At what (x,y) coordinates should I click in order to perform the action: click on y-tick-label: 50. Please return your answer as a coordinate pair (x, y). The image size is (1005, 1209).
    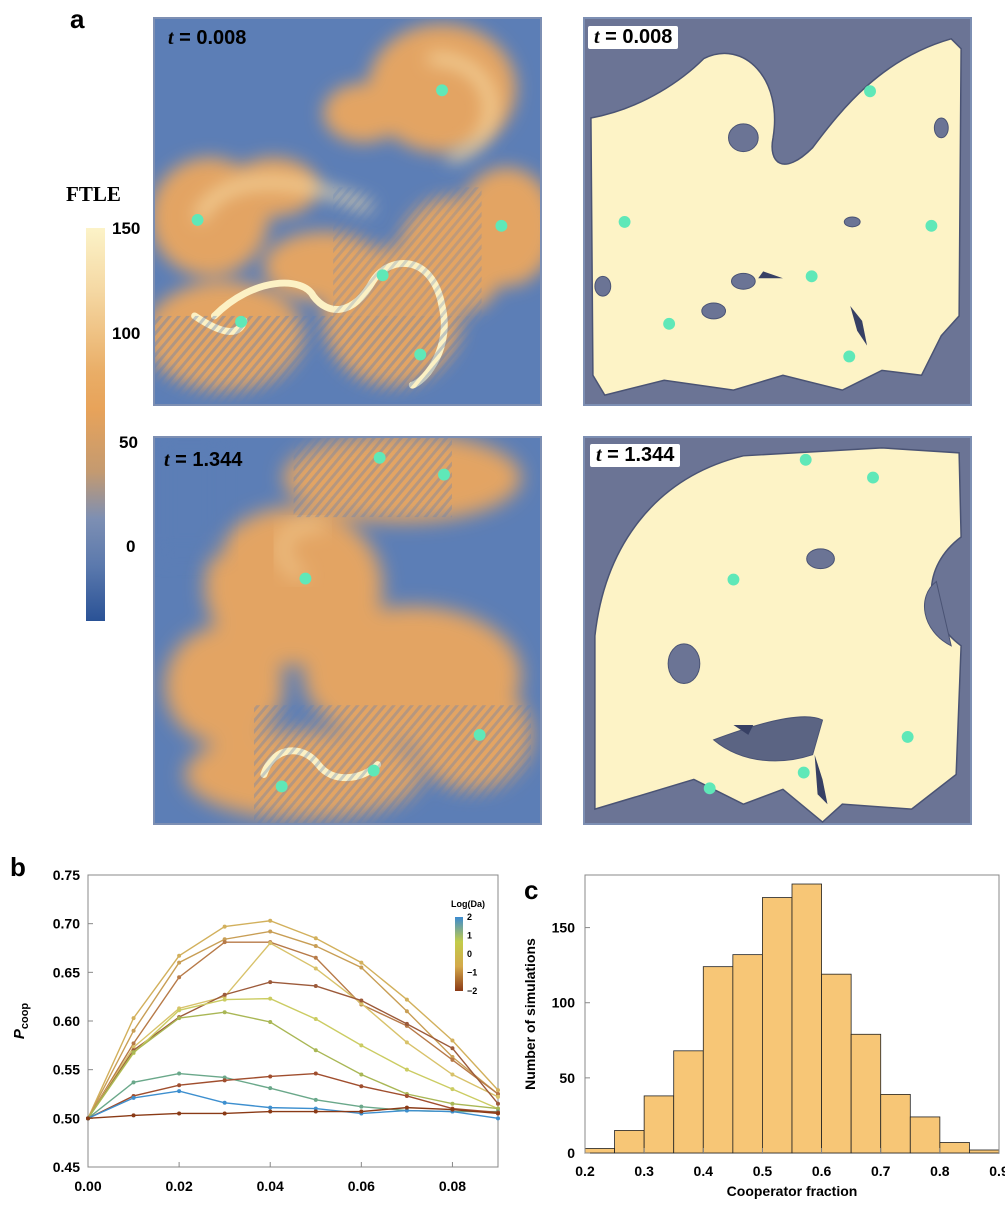
    Looking at the image, I should click on (567, 1078).